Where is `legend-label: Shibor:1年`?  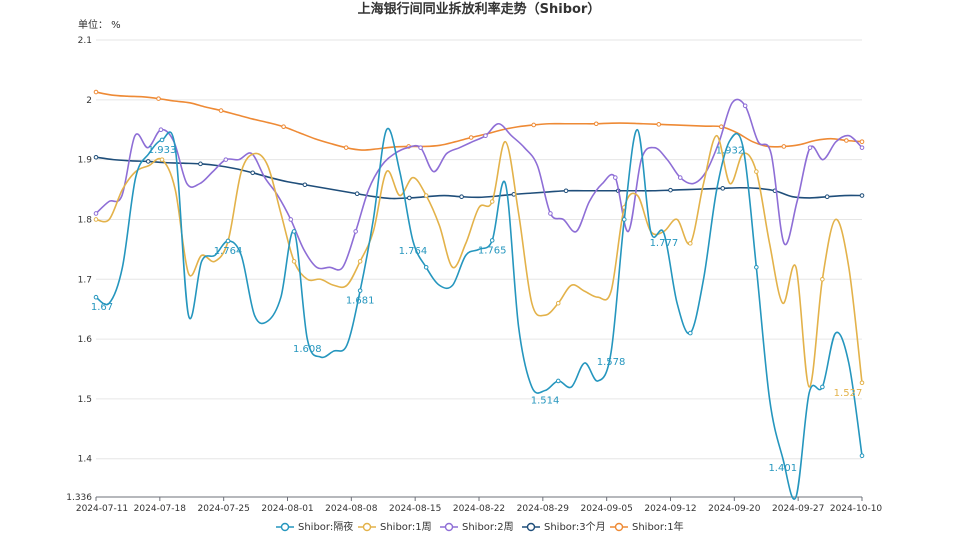 legend-label: Shibor:1年 is located at coordinates (658, 526).